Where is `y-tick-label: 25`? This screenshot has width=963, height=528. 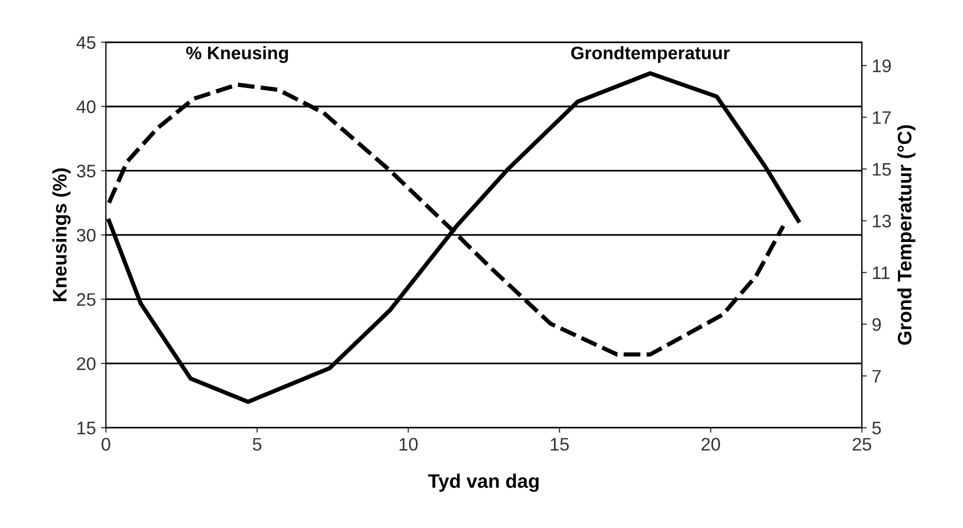
y-tick-label: 25 is located at coordinates (86, 299).